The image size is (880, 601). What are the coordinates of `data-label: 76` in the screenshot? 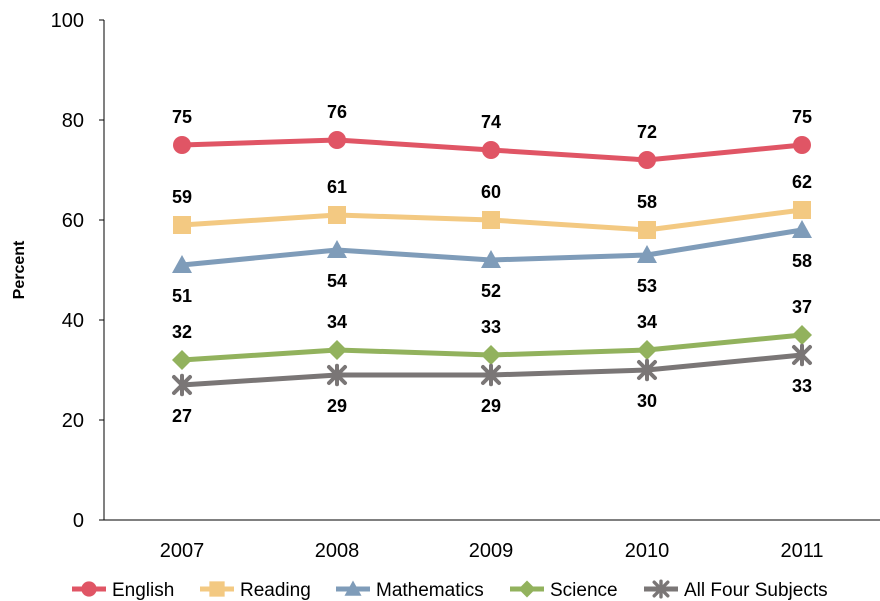 It's located at (337, 112).